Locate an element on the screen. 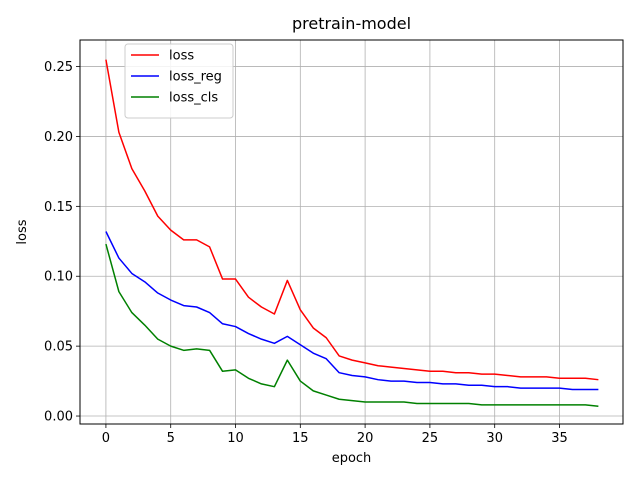 The image size is (640, 480). chart-title: pretrain-model is located at coordinates (351, 23).